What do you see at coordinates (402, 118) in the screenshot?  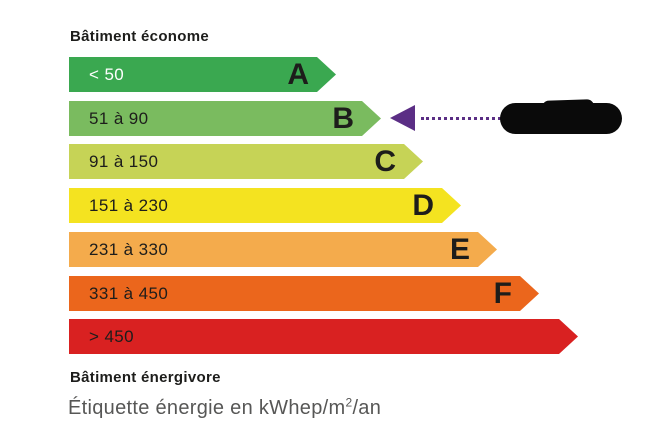 I see `left-arrowhead-icon` at bounding box center [402, 118].